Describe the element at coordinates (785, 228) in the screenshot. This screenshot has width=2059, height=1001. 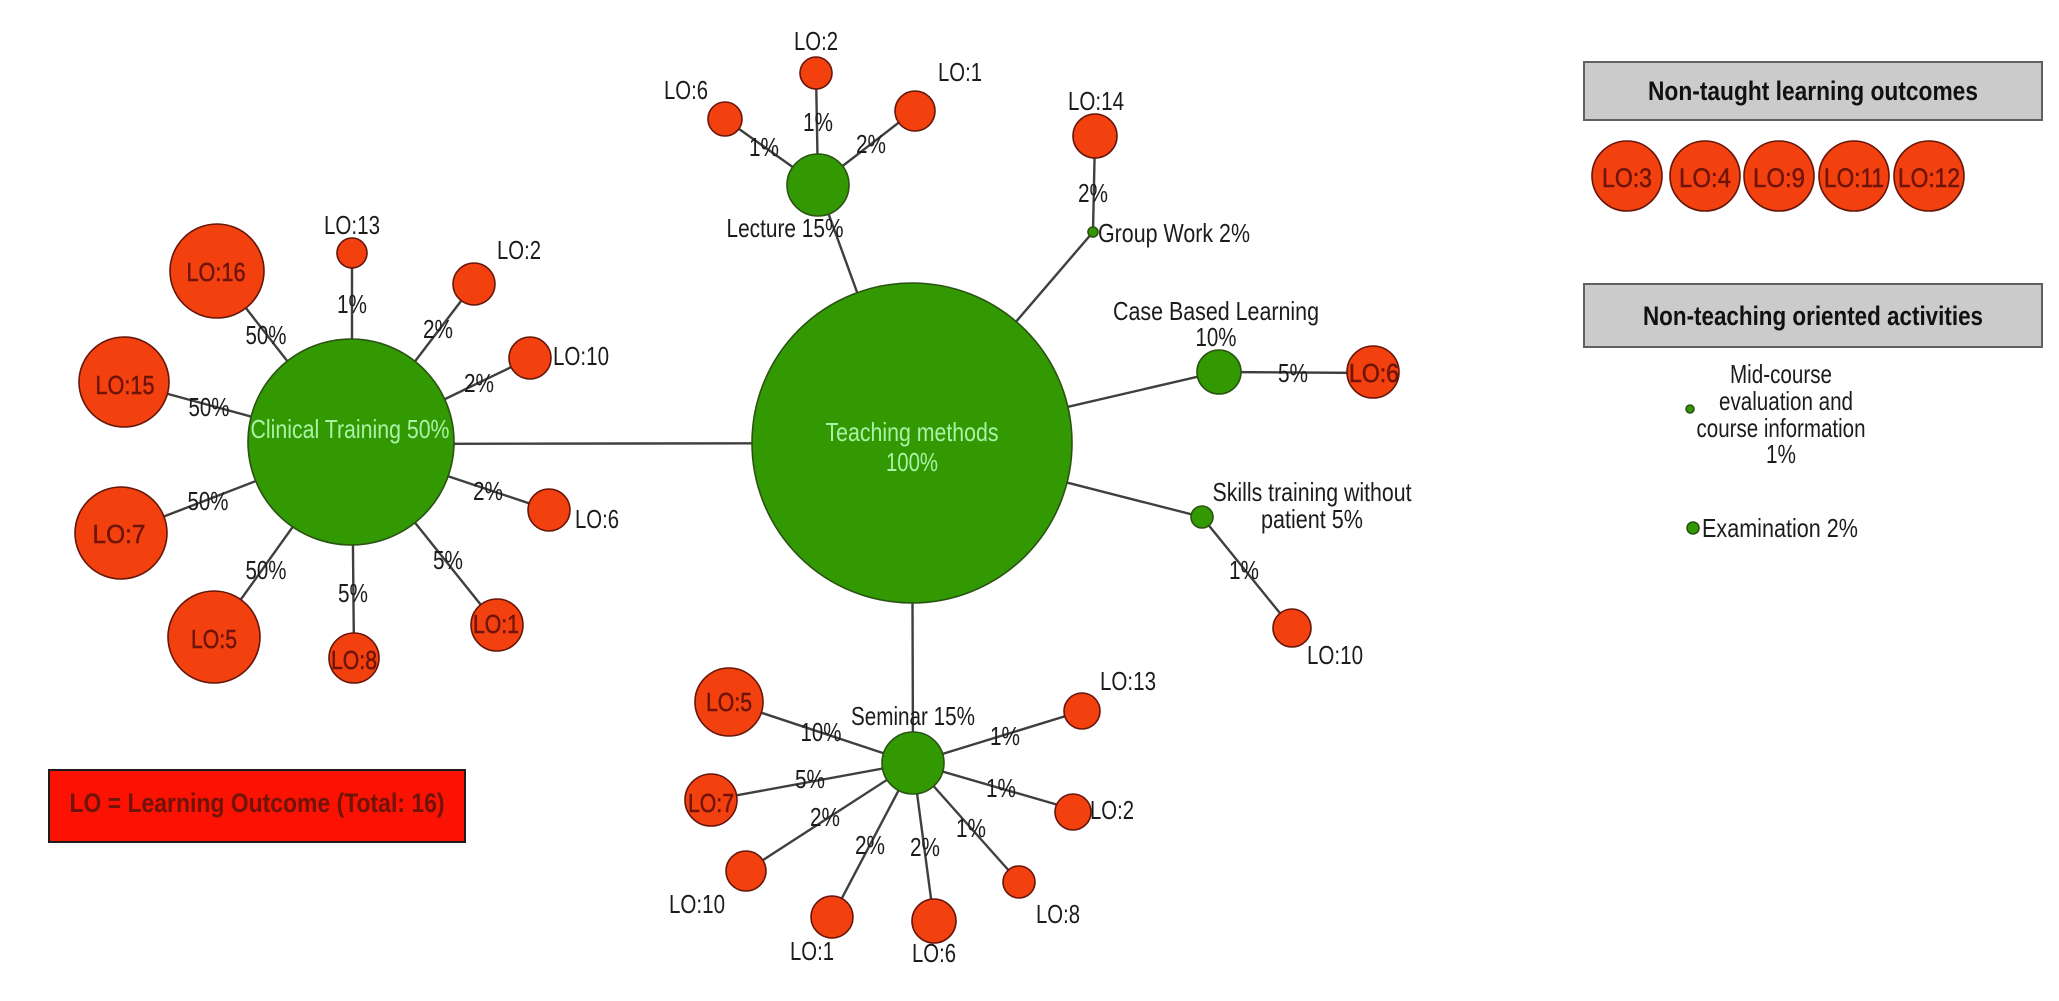
I see `svg-text: Lecture 15%` at that location.